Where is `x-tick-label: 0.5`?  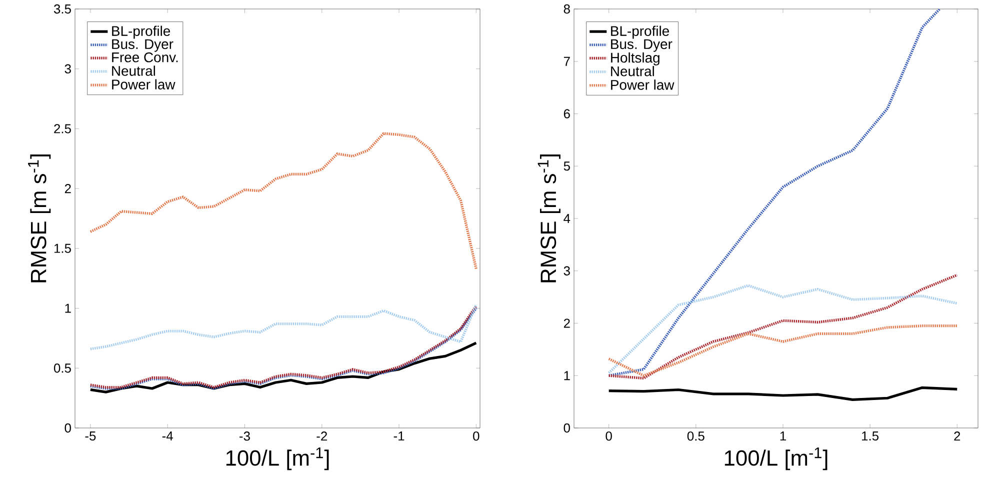
x-tick-label: 0.5 is located at coordinates (695, 436).